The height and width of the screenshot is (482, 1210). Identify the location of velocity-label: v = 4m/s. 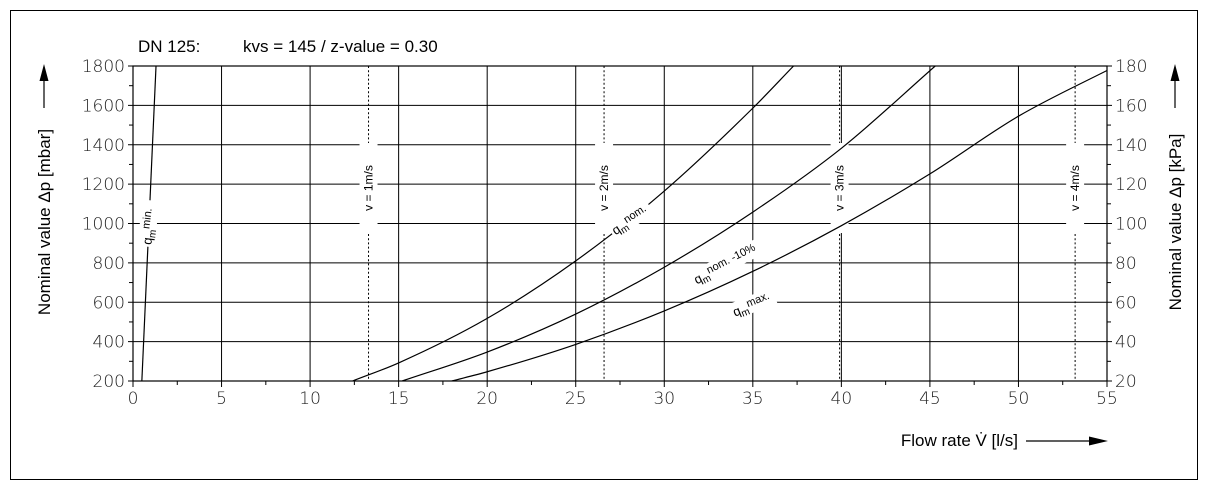
(1075, 188).